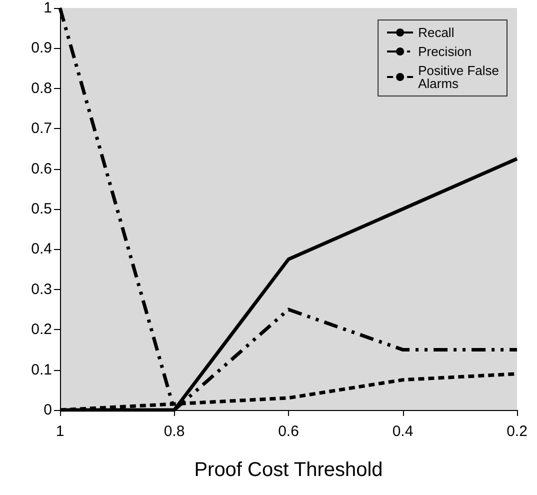 Image resolution: width=537 pixels, height=495 pixels. Describe the element at coordinates (288, 431) in the screenshot. I see `x-tick-label: 0.6` at that location.